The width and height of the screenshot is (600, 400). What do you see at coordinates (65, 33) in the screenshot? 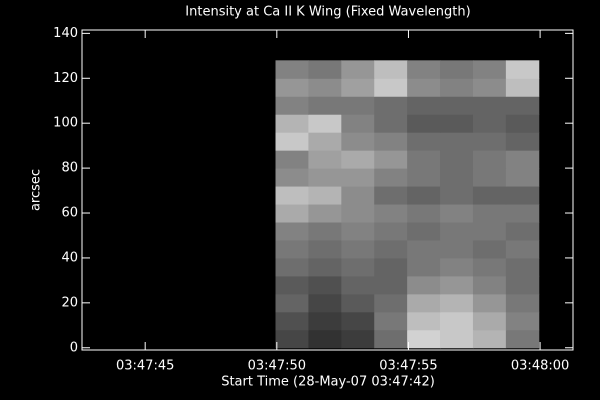
I see `y-tick-label: 140` at bounding box center [65, 33].